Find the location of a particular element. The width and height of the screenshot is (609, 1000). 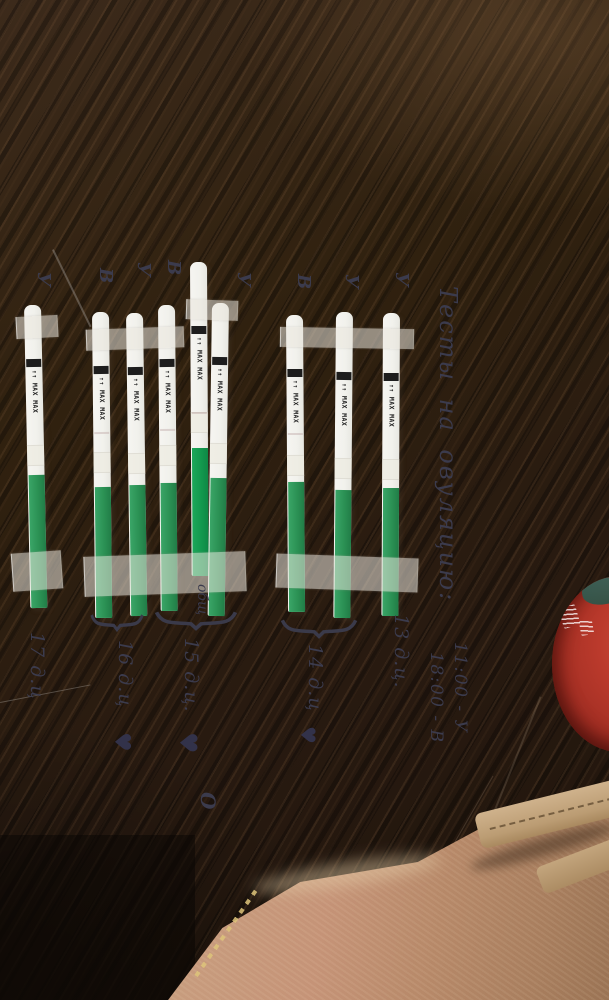

table-shadow-area is located at coordinates (97, 917).